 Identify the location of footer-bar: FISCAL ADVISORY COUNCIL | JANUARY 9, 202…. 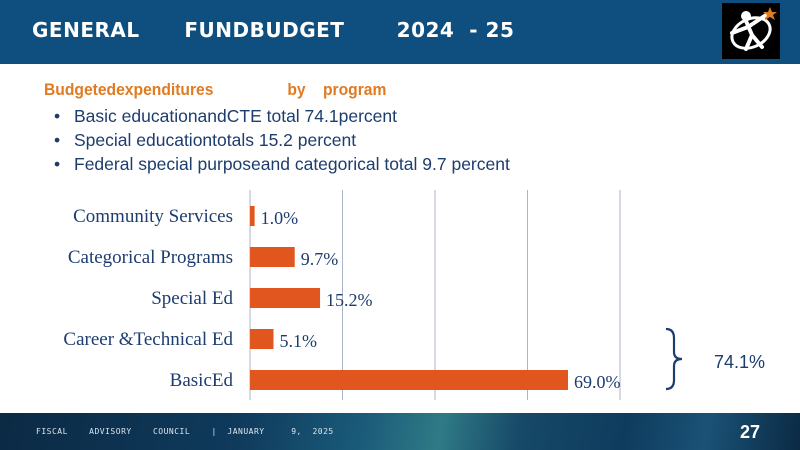
(400, 431).